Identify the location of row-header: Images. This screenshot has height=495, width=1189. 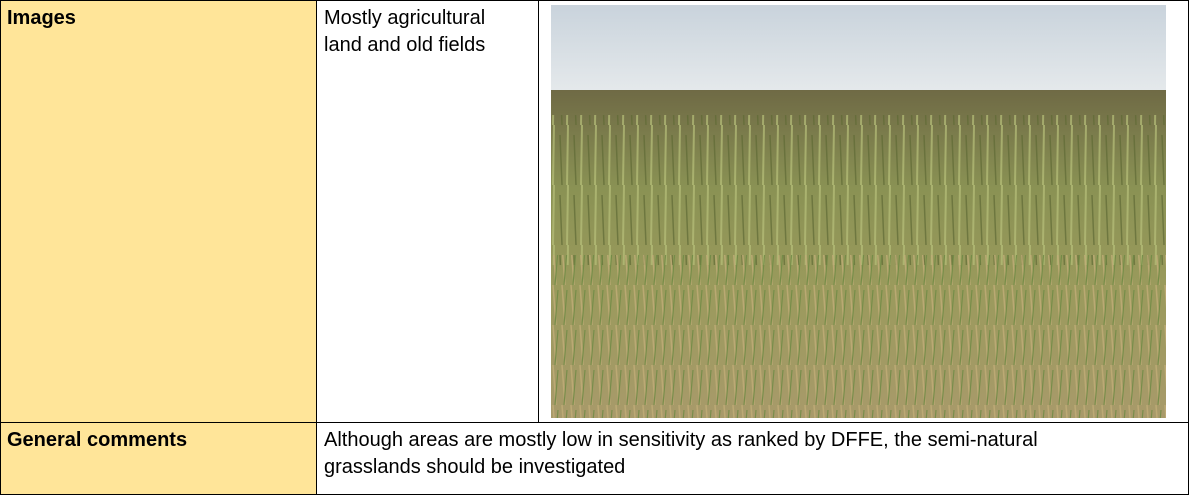
(41, 18).